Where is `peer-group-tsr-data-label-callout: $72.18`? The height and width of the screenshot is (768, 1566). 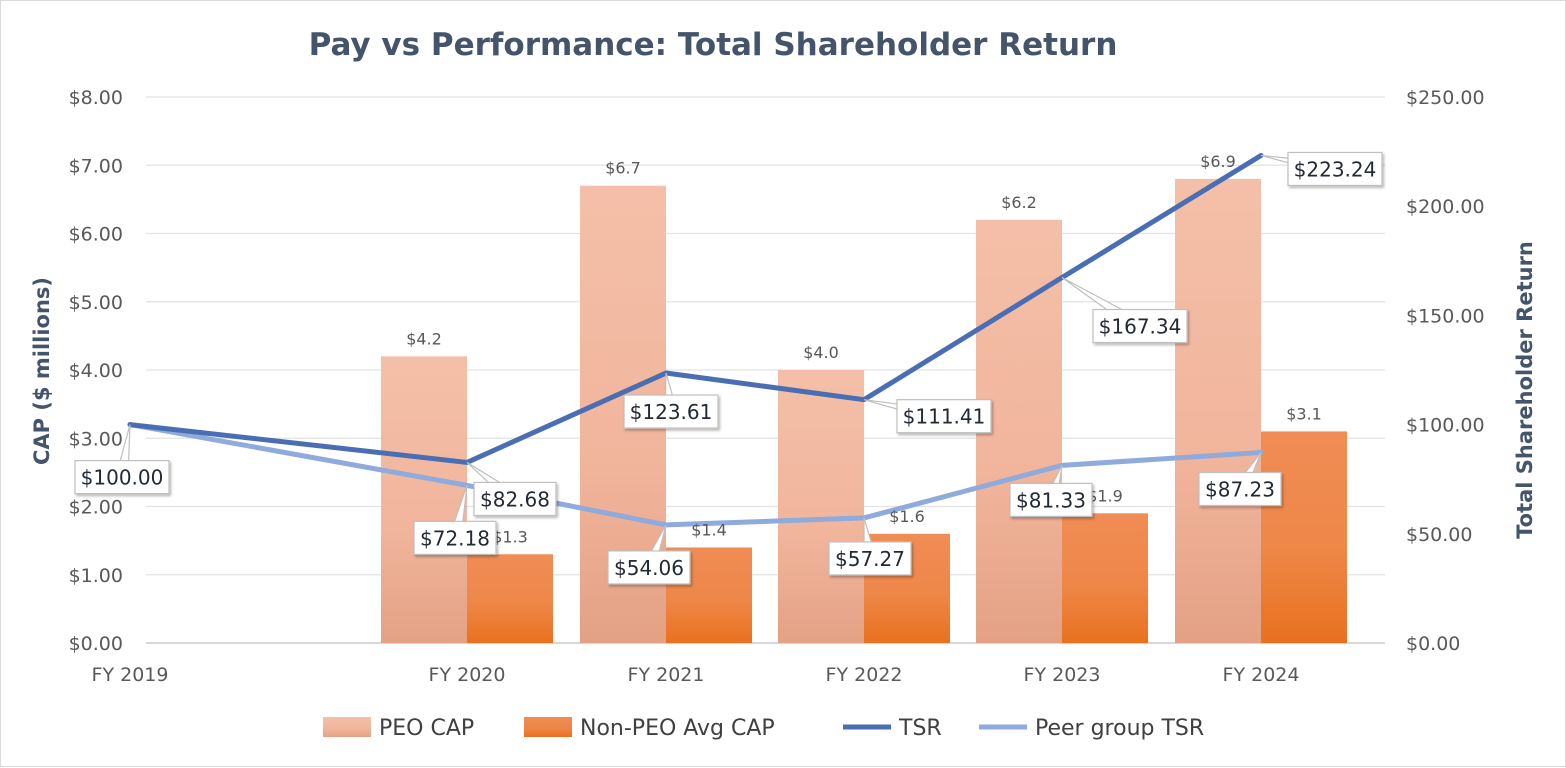 peer-group-tsr-data-label-callout: $72.18 is located at coordinates (455, 520).